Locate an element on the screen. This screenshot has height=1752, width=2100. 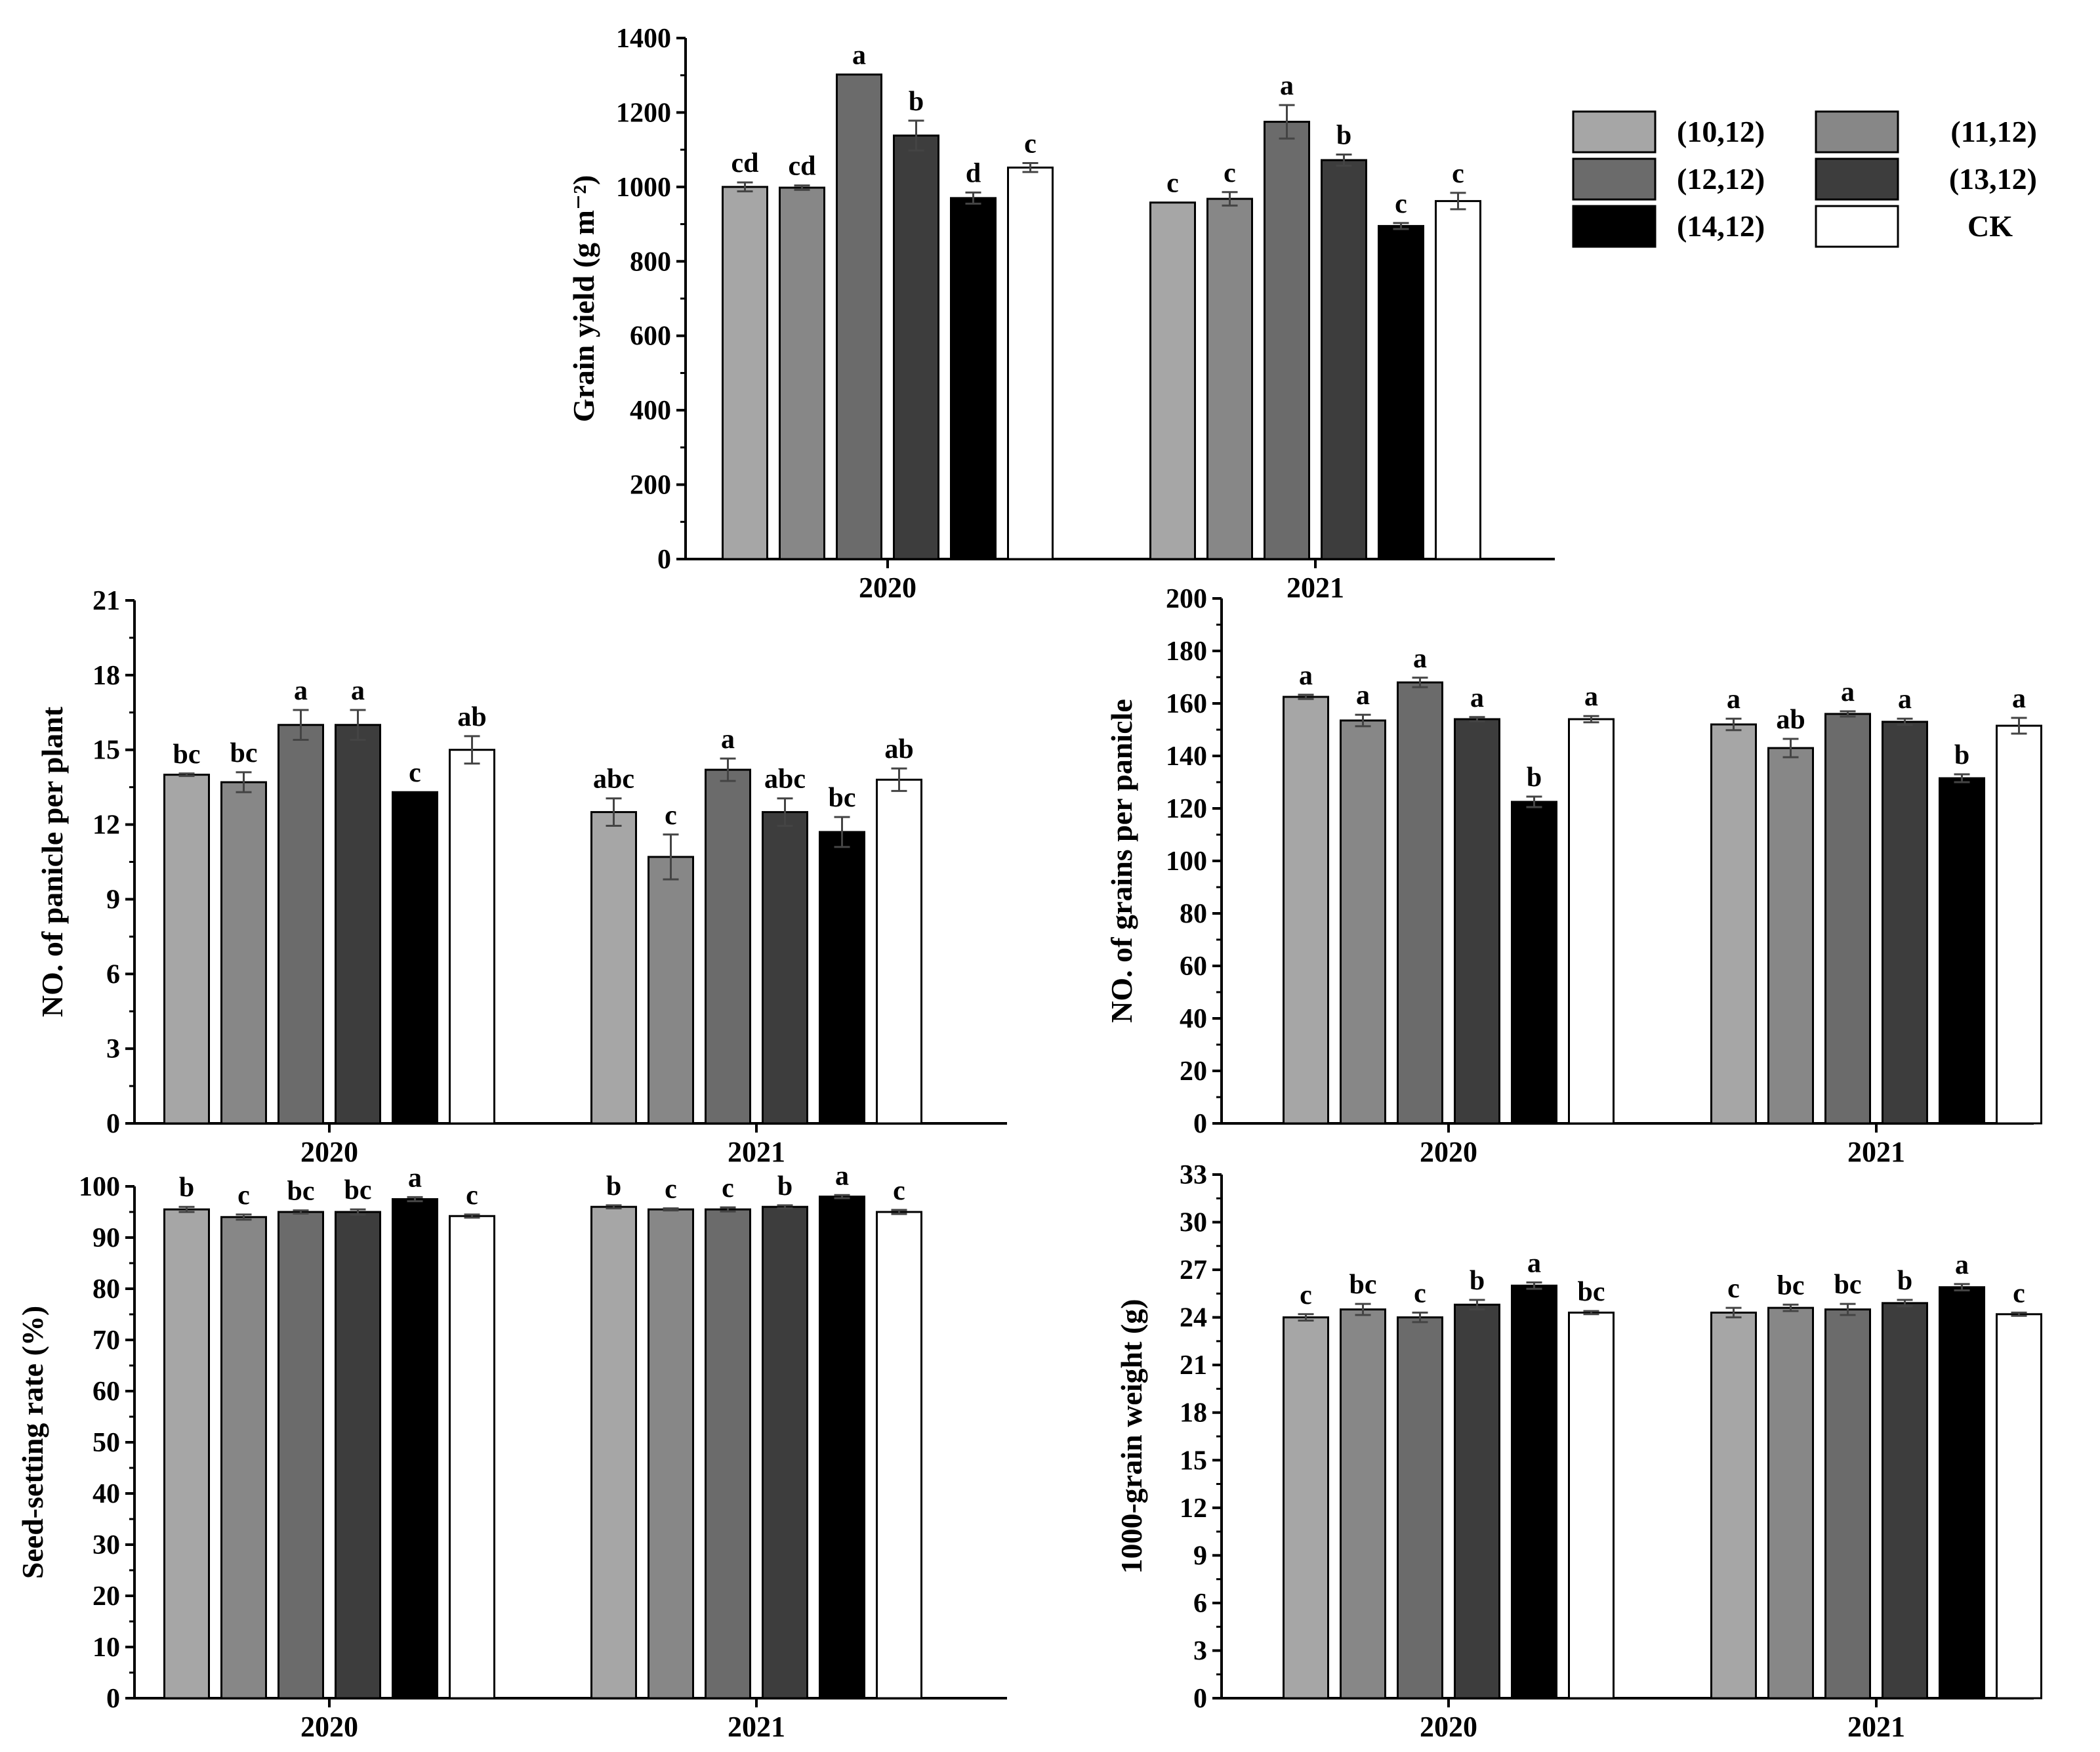
y-tick-label: 160 is located at coordinates (1186, 704).